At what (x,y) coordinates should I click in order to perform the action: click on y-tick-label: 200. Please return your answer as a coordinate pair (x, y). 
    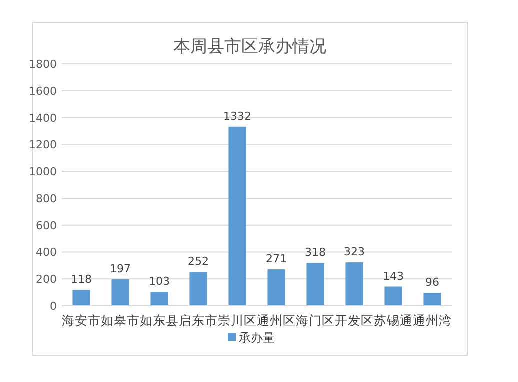
    Looking at the image, I should click on (46, 279).